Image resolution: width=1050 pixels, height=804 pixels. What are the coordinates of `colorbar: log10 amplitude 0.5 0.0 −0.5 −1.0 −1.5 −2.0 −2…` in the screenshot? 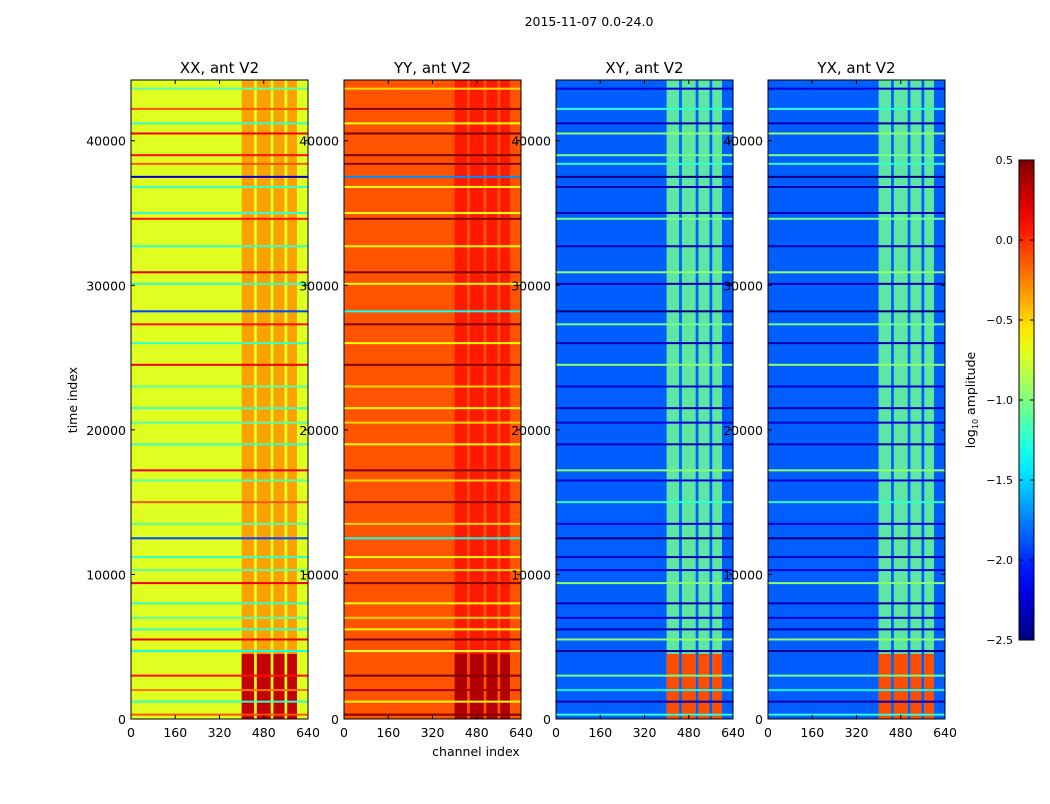 It's located at (999, 400).